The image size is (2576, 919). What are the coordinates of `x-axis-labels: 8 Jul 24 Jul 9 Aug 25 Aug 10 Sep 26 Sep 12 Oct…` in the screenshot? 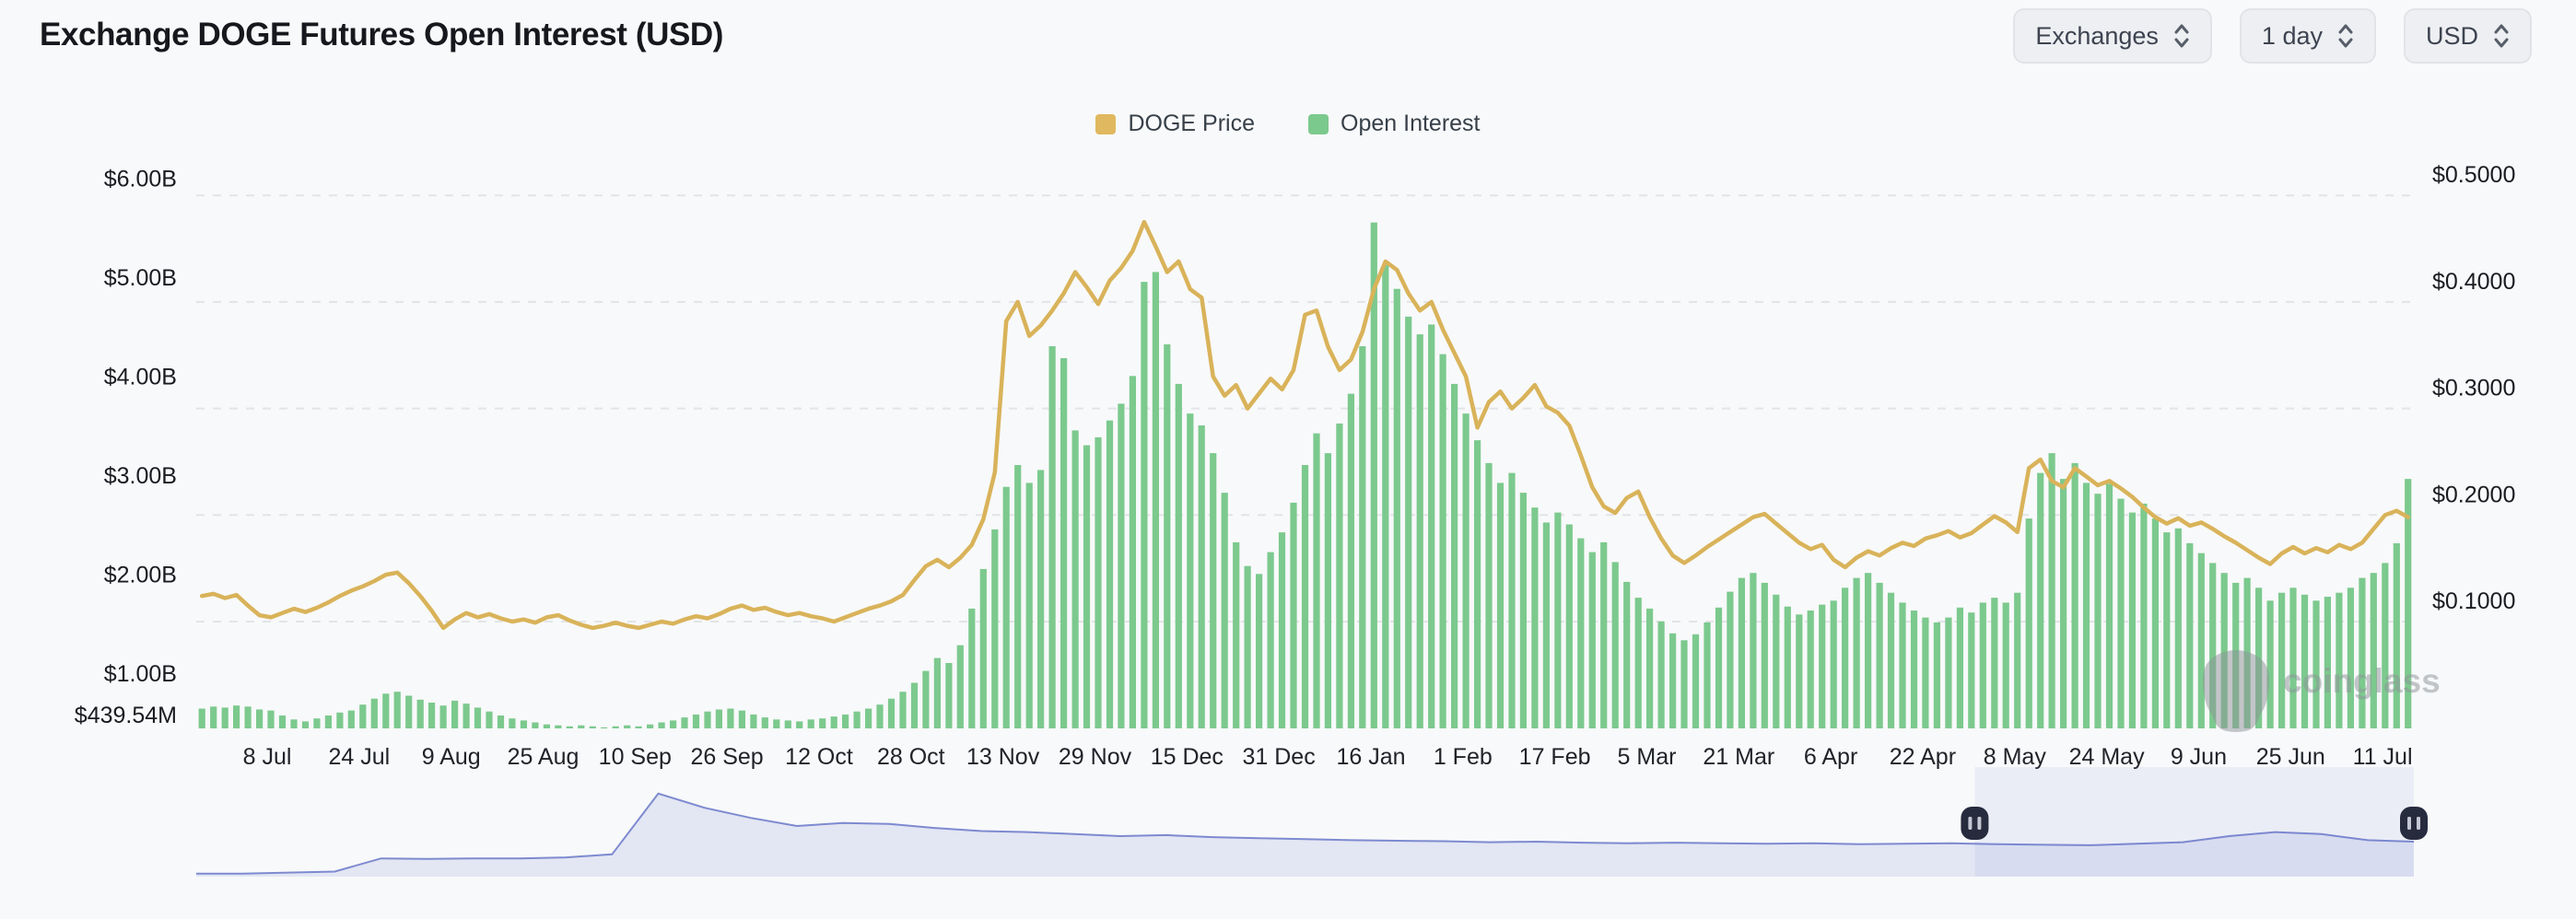 It's located at (1328, 757).